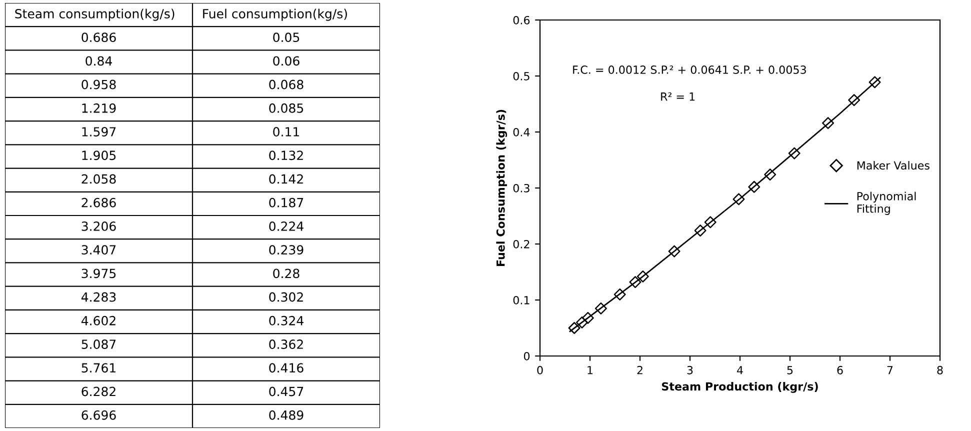  What do you see at coordinates (286, 250) in the screenshot?
I see `text: 0.239` at bounding box center [286, 250].